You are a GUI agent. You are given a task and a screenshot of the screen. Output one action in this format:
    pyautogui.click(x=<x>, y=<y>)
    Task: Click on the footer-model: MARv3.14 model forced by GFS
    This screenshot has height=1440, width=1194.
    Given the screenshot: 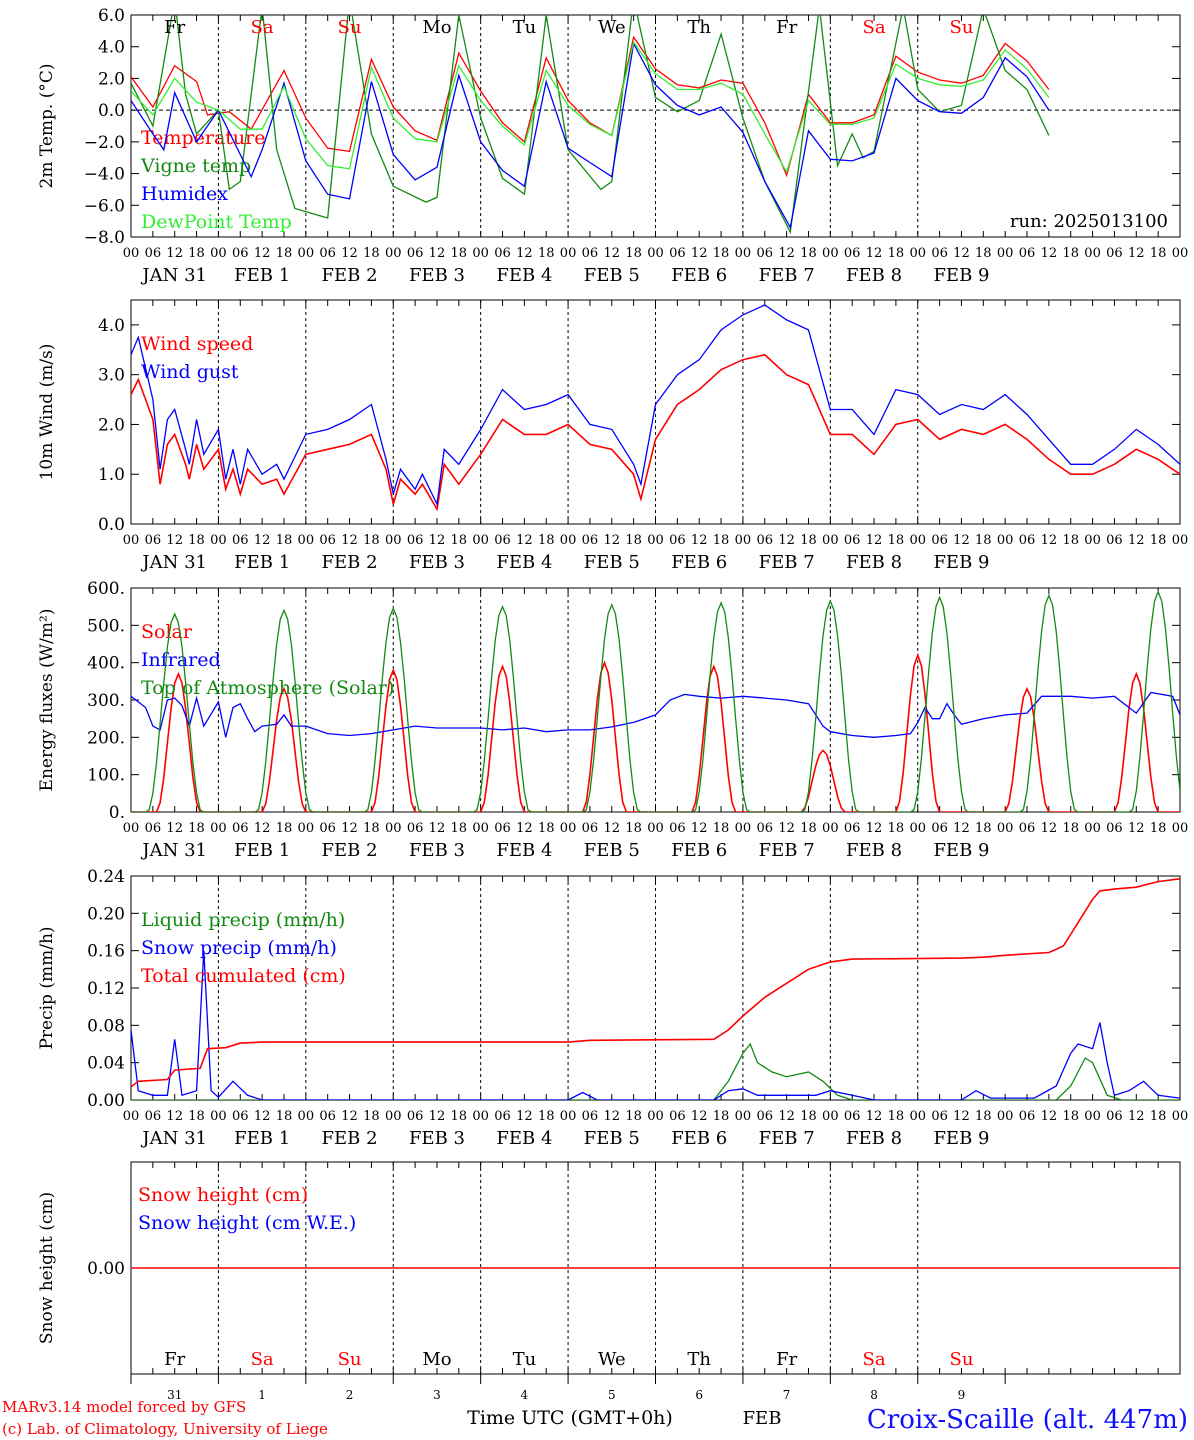 What is the action you would take?
    pyautogui.click(x=124, y=1407)
    